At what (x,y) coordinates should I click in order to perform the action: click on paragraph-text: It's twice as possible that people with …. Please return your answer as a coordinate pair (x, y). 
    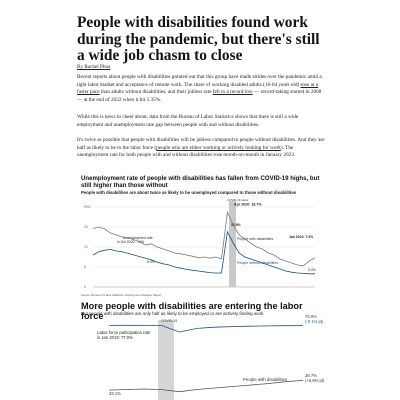
    Looking at the image, I should click on (201, 144).